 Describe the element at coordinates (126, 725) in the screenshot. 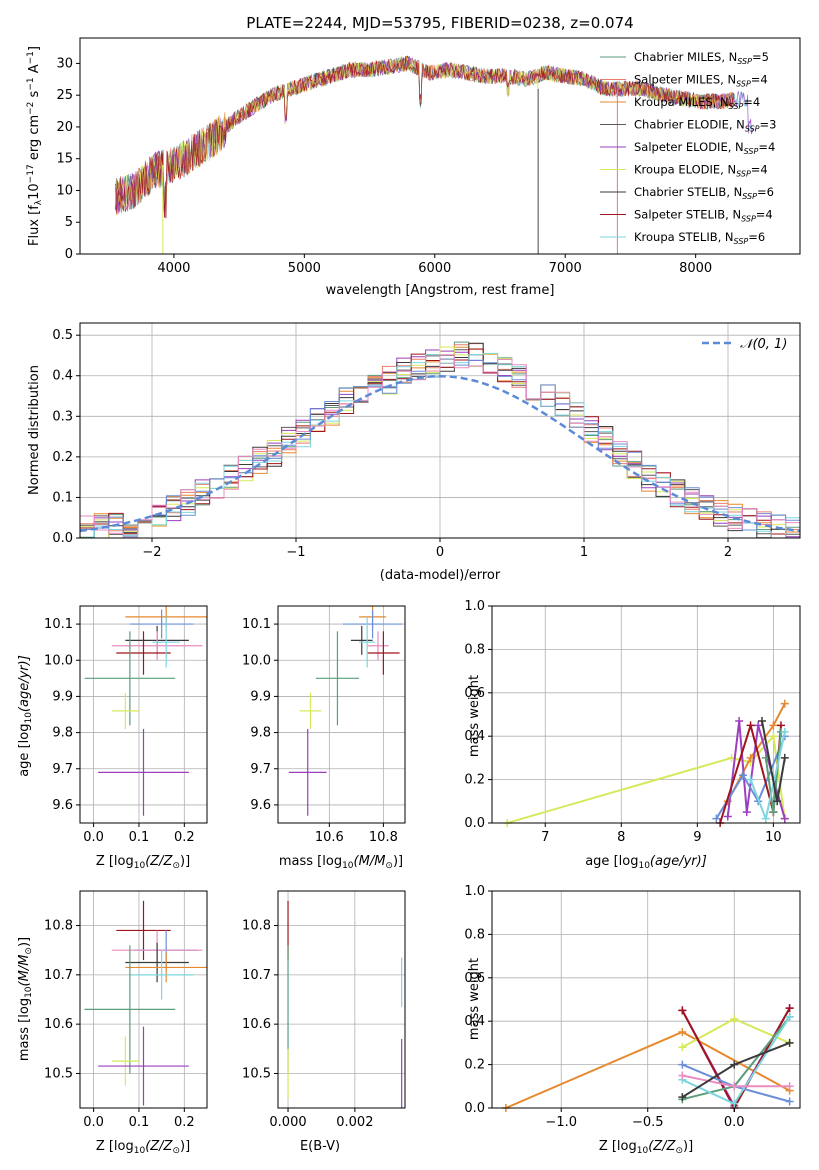

I see `age-vs-Z-panel: 0.0 0.1 0.2 9.6 9.7 9.8 9.9 10.0 10.1` at that location.